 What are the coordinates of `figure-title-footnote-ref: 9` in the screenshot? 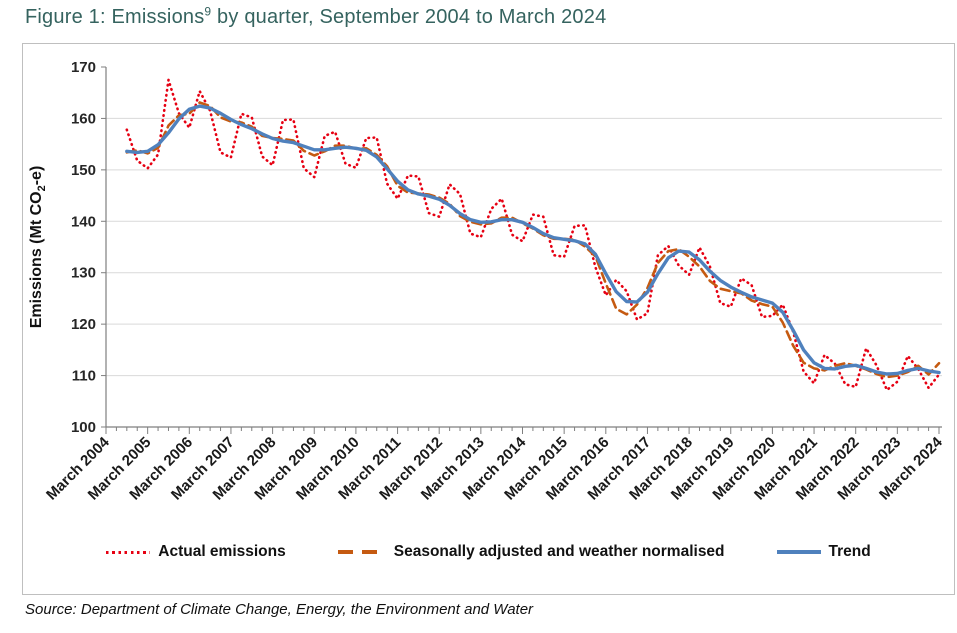 It's located at (208, 11).